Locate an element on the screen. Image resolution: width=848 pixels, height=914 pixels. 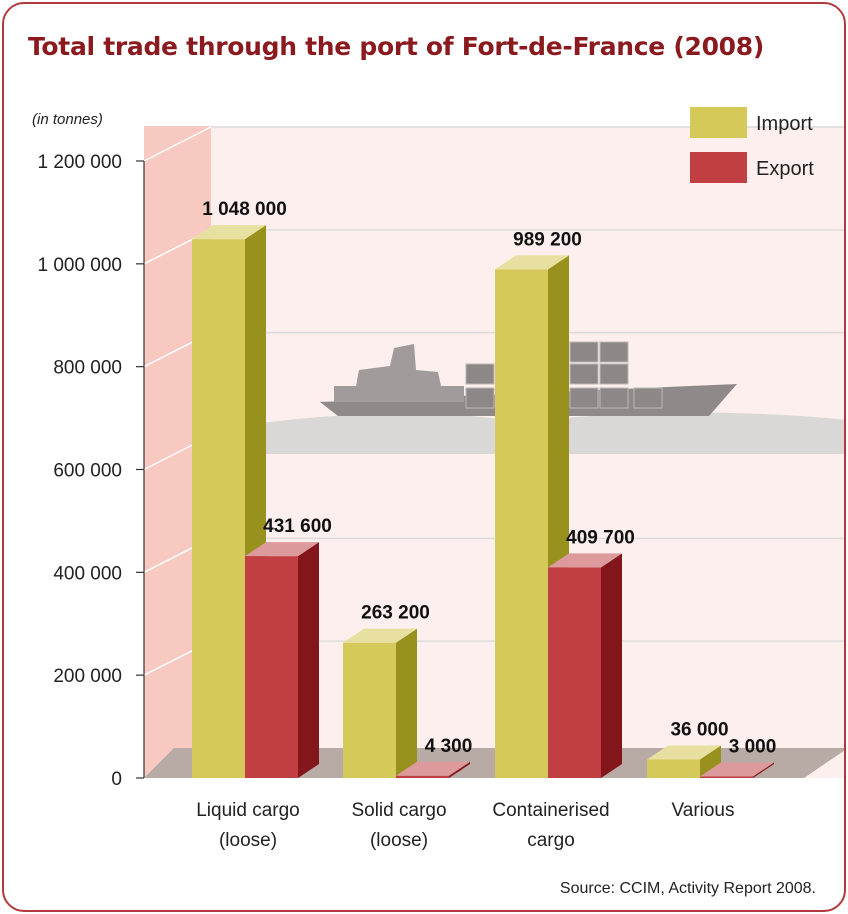
bar-import-2-top is located at coordinates (532, 262).